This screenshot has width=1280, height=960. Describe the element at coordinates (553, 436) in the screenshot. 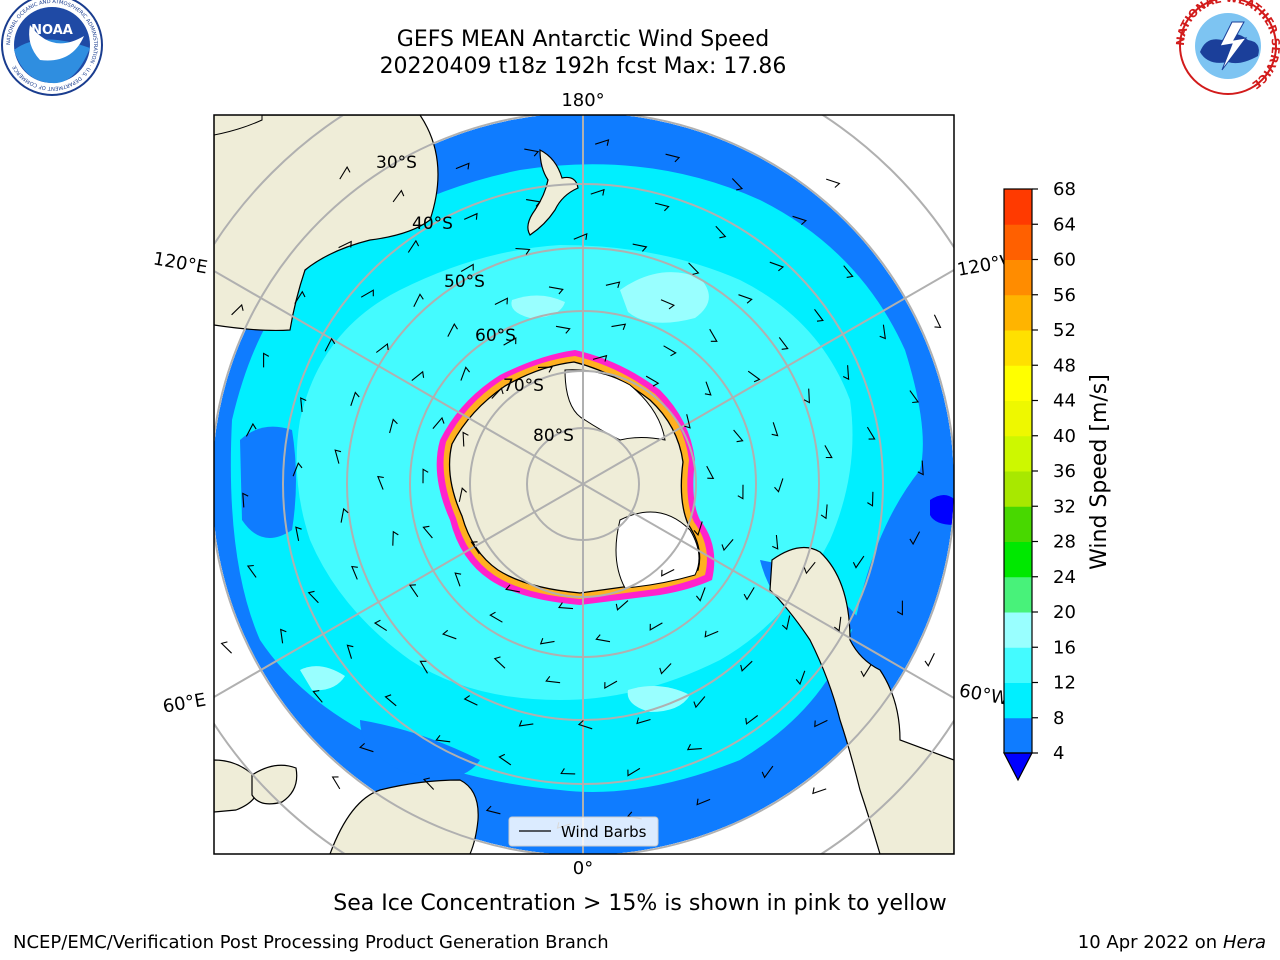

I see `lat-label-80s: 80°S` at that location.